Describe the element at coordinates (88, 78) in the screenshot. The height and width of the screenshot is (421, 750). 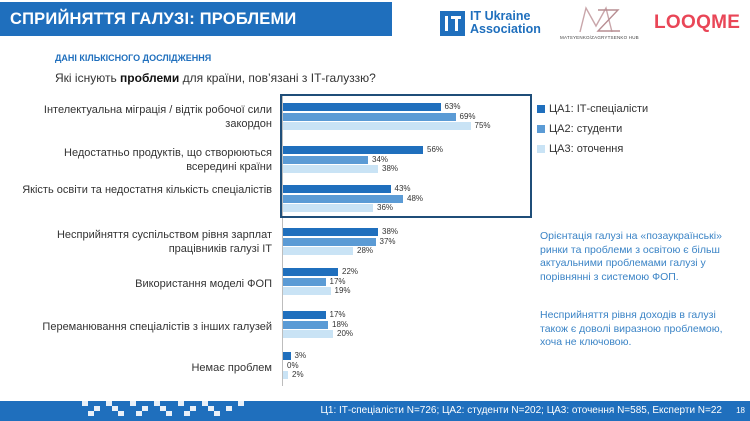
I see `question-text-start: Які існують` at that location.